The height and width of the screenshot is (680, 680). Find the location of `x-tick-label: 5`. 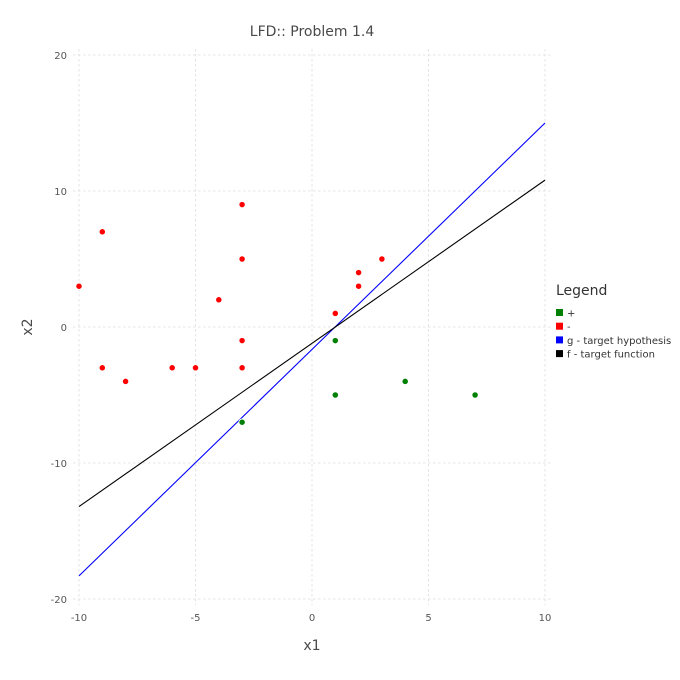

x-tick-label: 5 is located at coordinates (428, 618).